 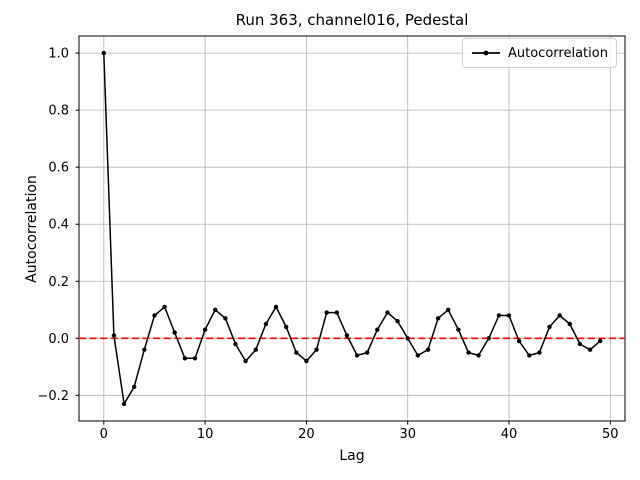 I want to click on legend-line-sample-icon, so click(x=486, y=53).